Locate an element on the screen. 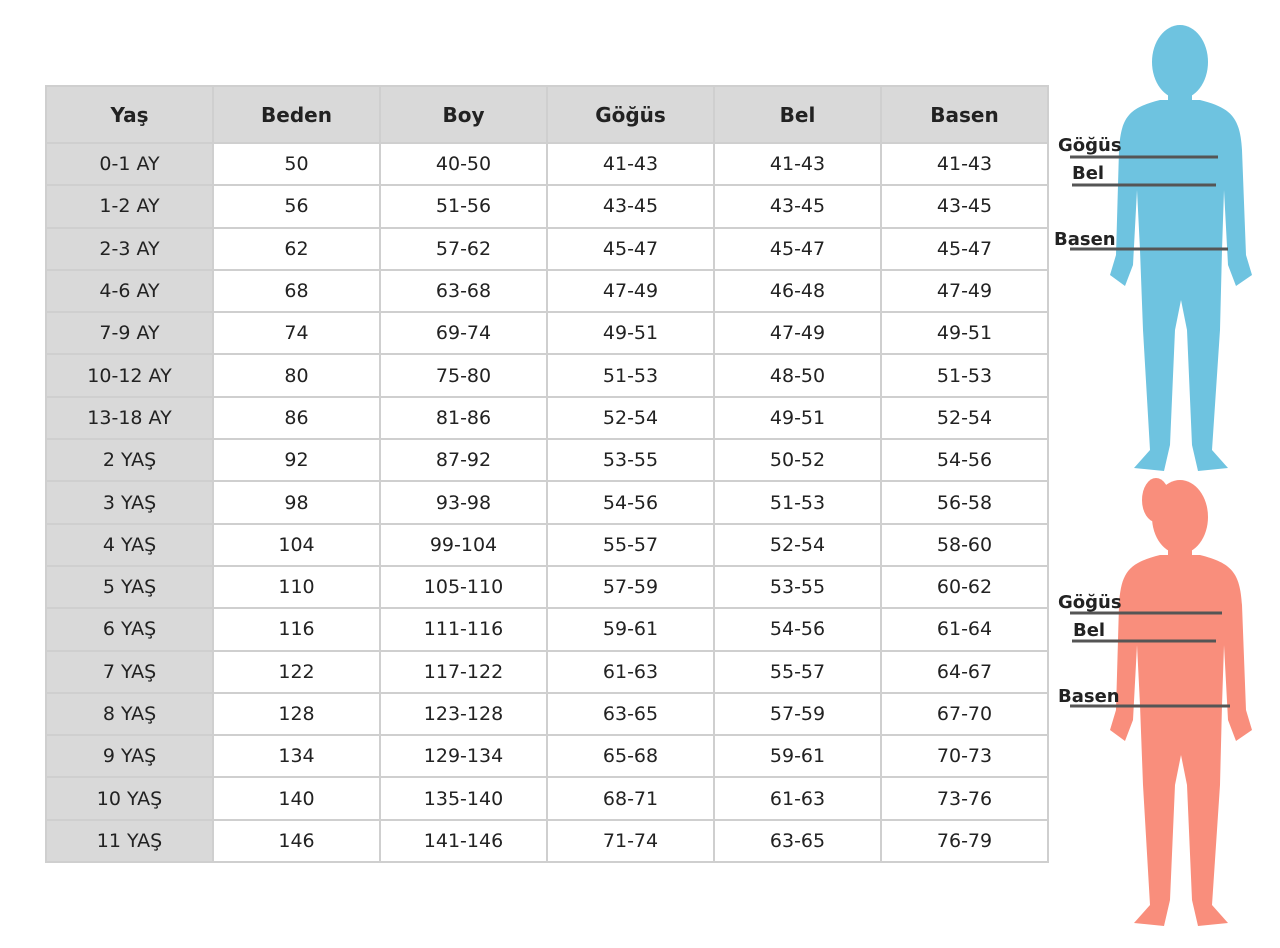 The width and height of the screenshot is (1280, 948). cell: 81-86 is located at coordinates (463, 418).